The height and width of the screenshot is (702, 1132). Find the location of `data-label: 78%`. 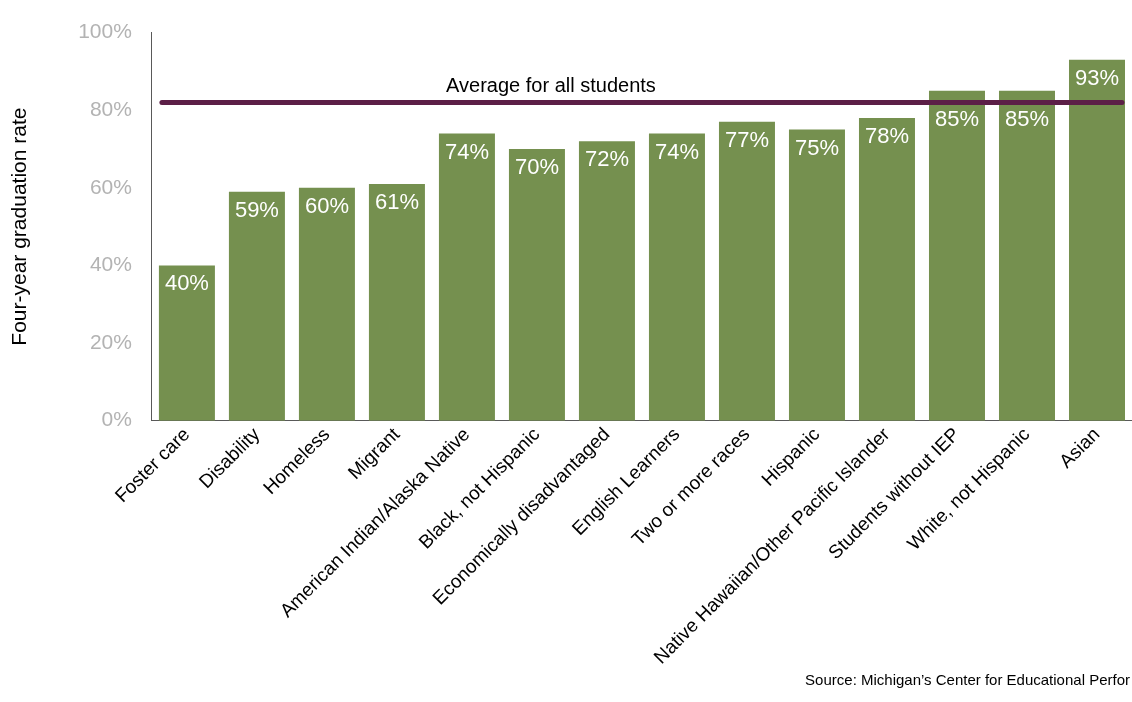

data-label: 78% is located at coordinates (886, 136).